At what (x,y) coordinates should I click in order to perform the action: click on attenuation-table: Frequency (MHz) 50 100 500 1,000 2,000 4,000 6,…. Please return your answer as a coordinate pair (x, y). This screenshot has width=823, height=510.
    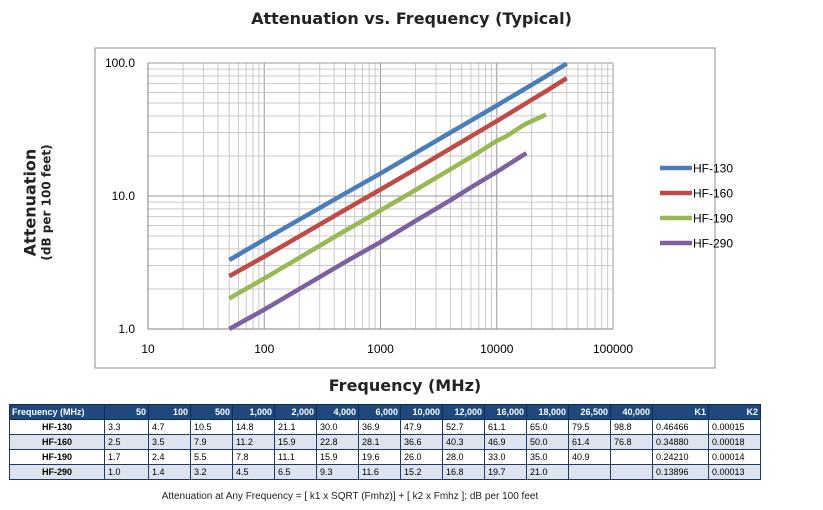
    Looking at the image, I should click on (385, 442).